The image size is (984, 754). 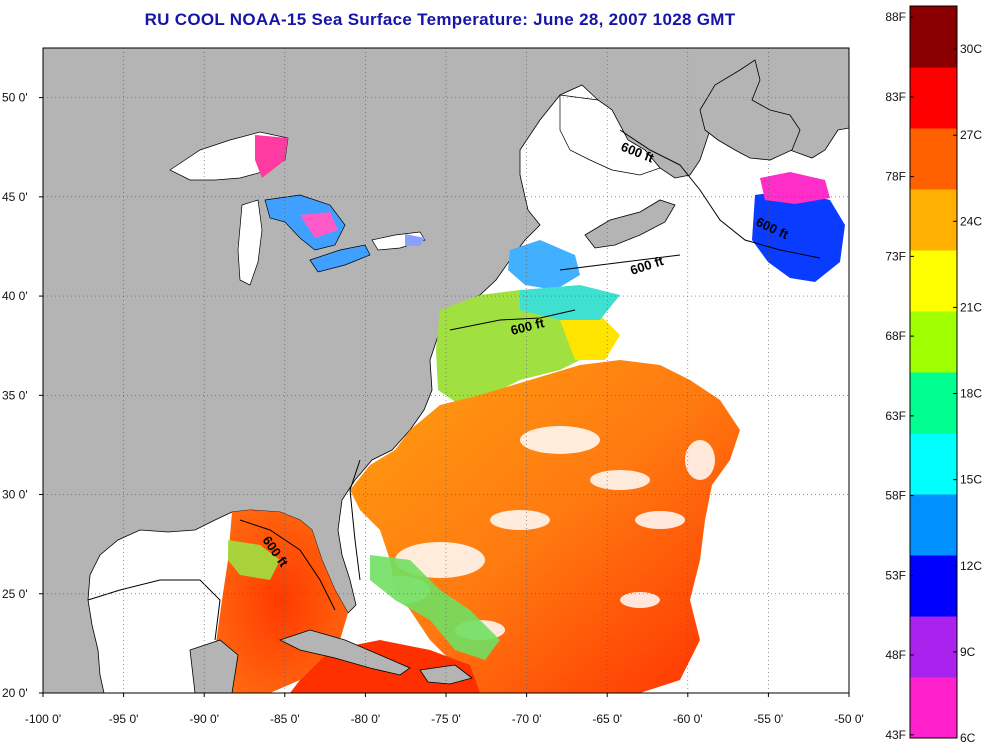 I want to click on colorbar-f-label: 88F, so click(x=895, y=17).